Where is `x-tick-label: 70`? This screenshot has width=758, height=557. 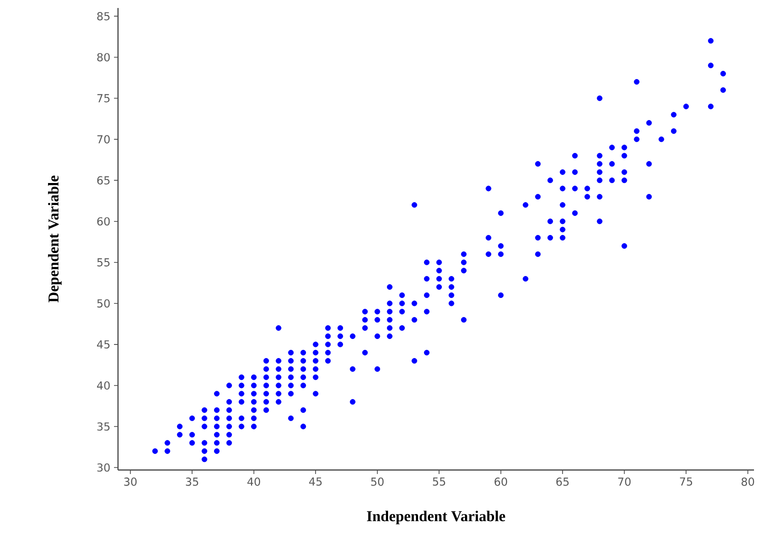 x-tick-label: 70 is located at coordinates (624, 482).